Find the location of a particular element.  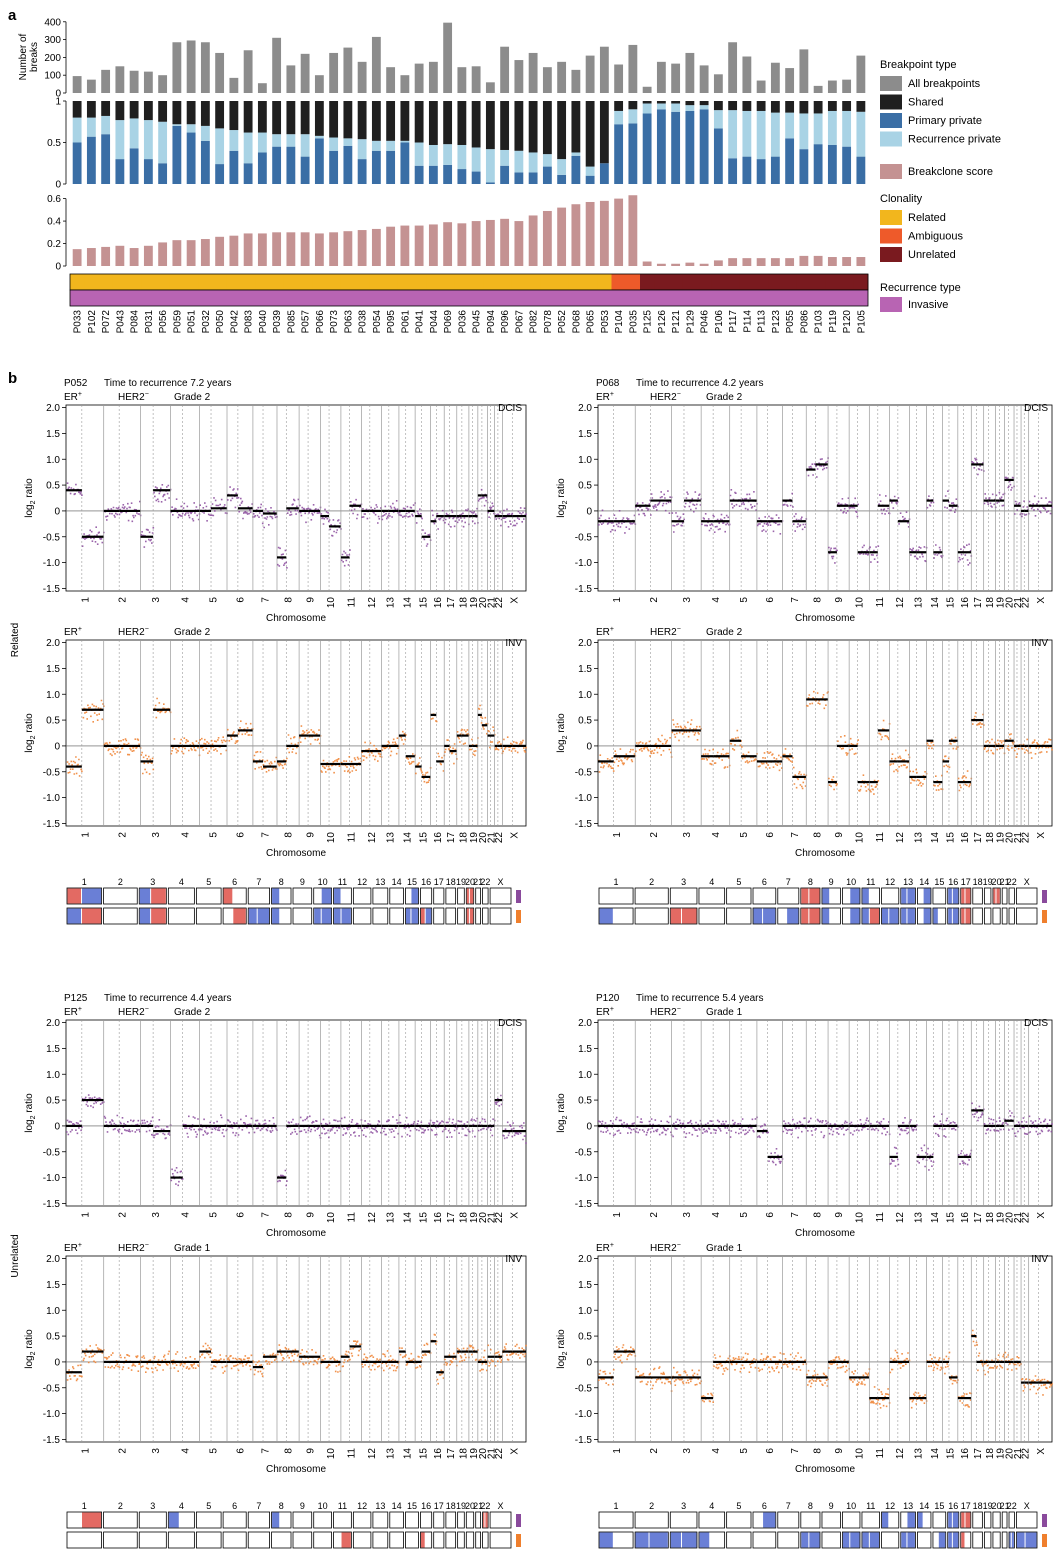

grade-label: Grade 2 is located at coordinates (724, 632).